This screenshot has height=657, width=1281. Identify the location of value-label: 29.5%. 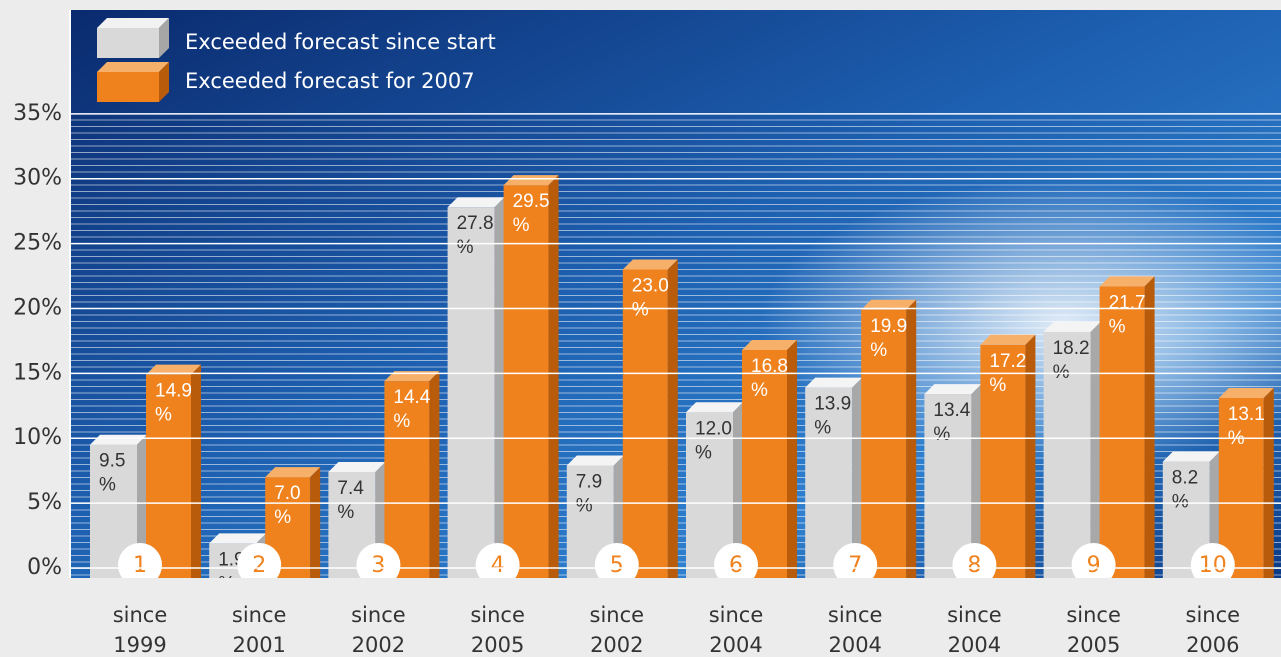
(531, 213).